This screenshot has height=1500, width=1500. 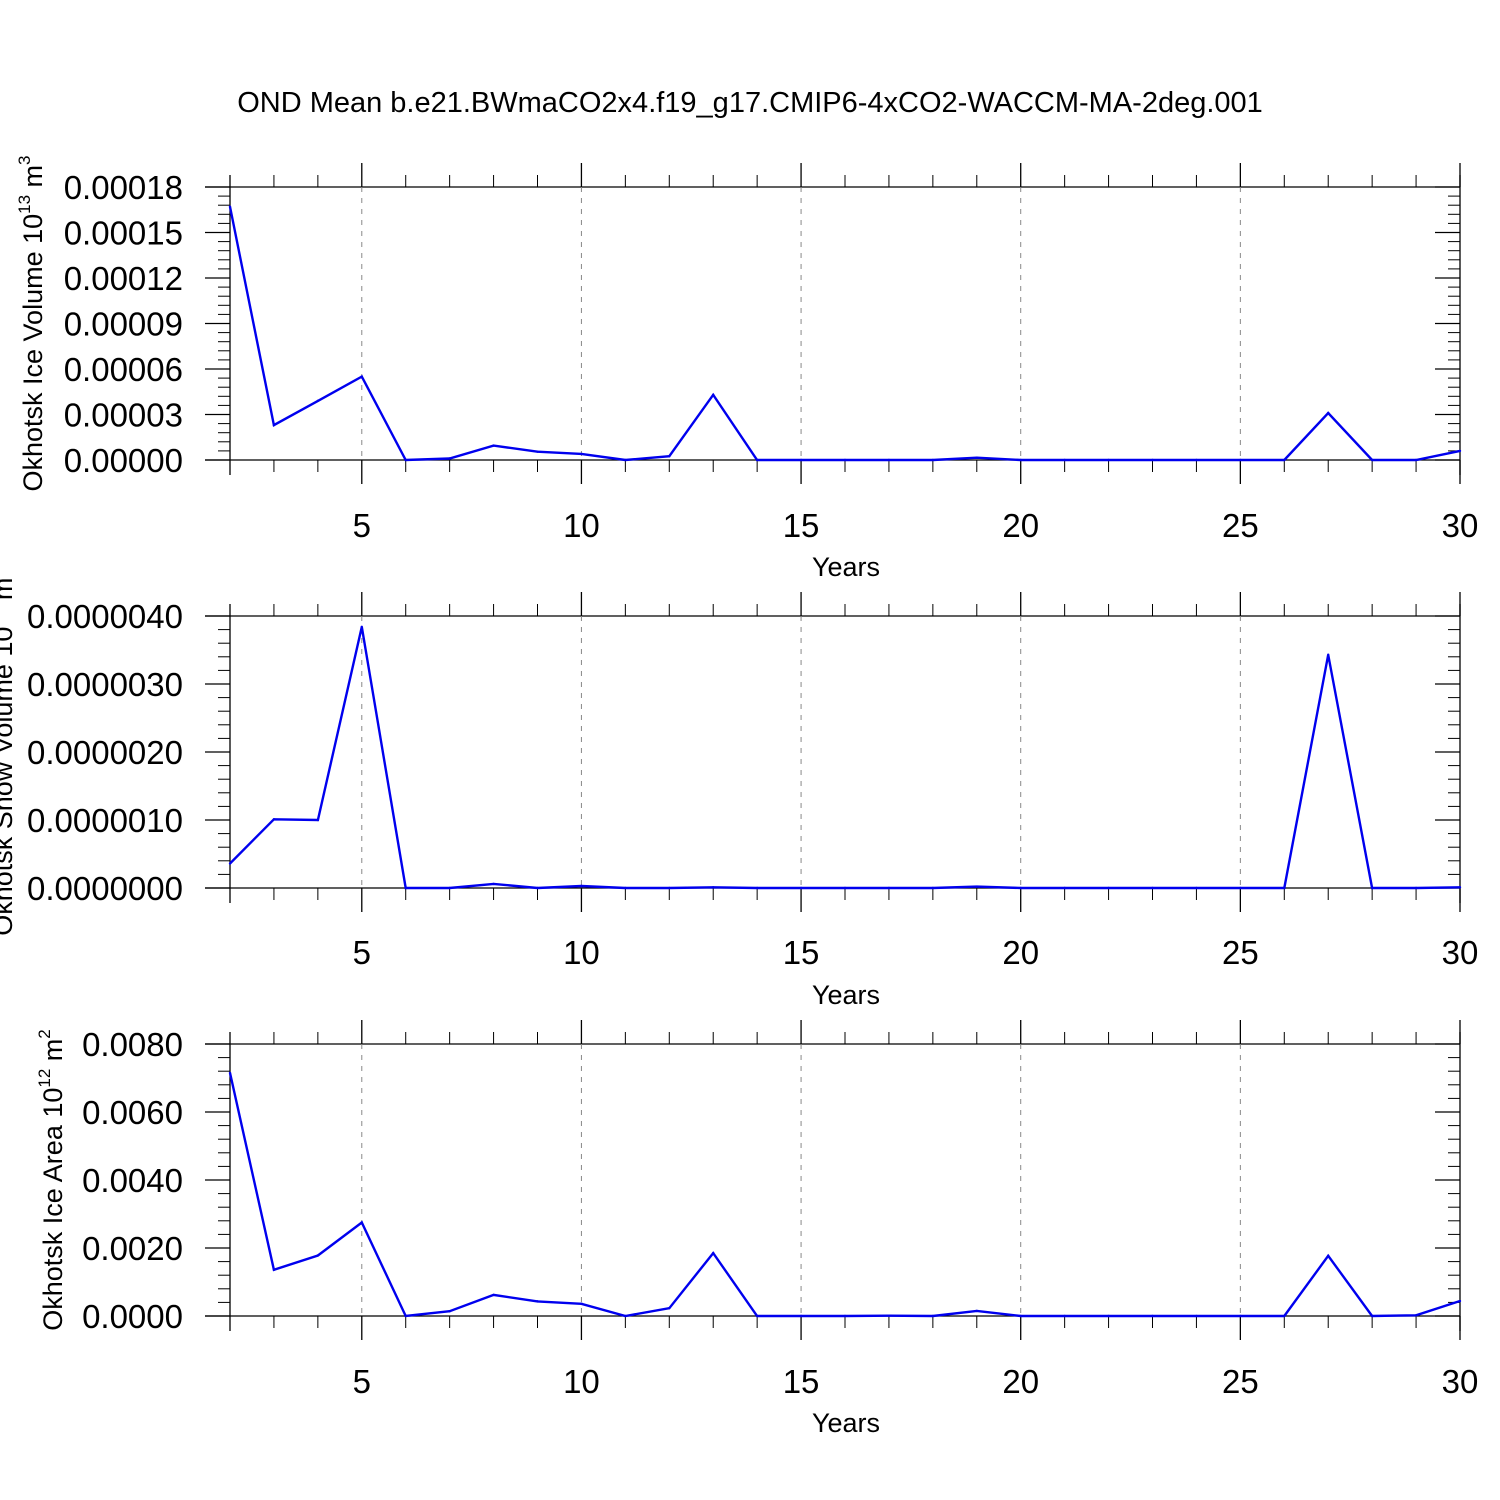 What do you see at coordinates (123, 233) in the screenshot?
I see `y-tick-label: 0.00015` at bounding box center [123, 233].